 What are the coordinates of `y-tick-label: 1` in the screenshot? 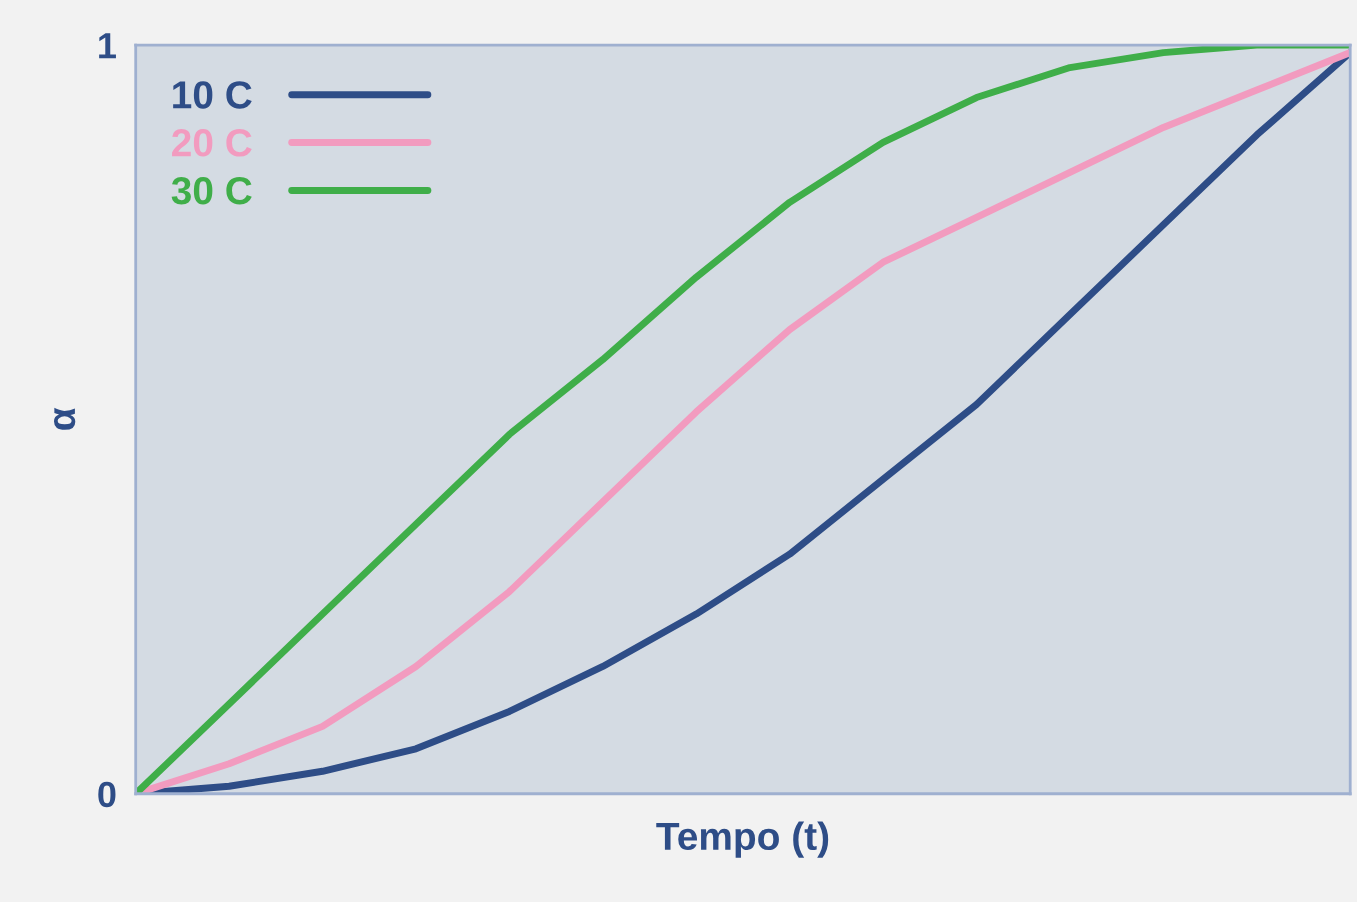 It's located at (107, 46).